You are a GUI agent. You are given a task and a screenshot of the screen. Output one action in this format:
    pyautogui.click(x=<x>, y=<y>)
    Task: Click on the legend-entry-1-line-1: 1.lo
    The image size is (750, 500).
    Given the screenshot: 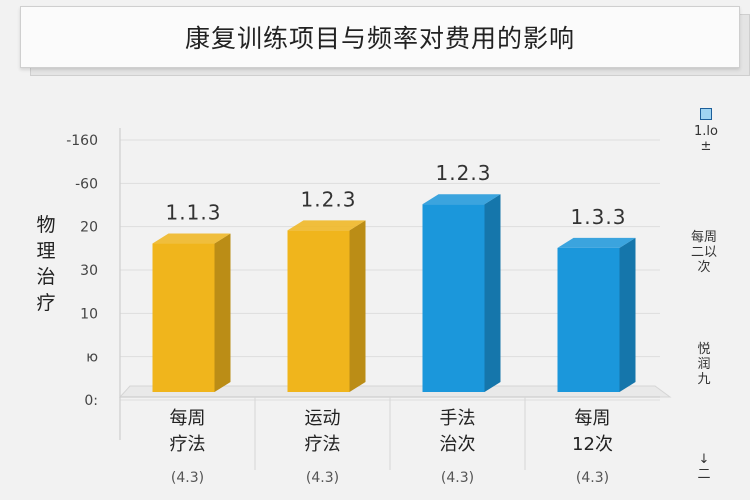 What is the action you would take?
    pyautogui.click(x=706, y=131)
    